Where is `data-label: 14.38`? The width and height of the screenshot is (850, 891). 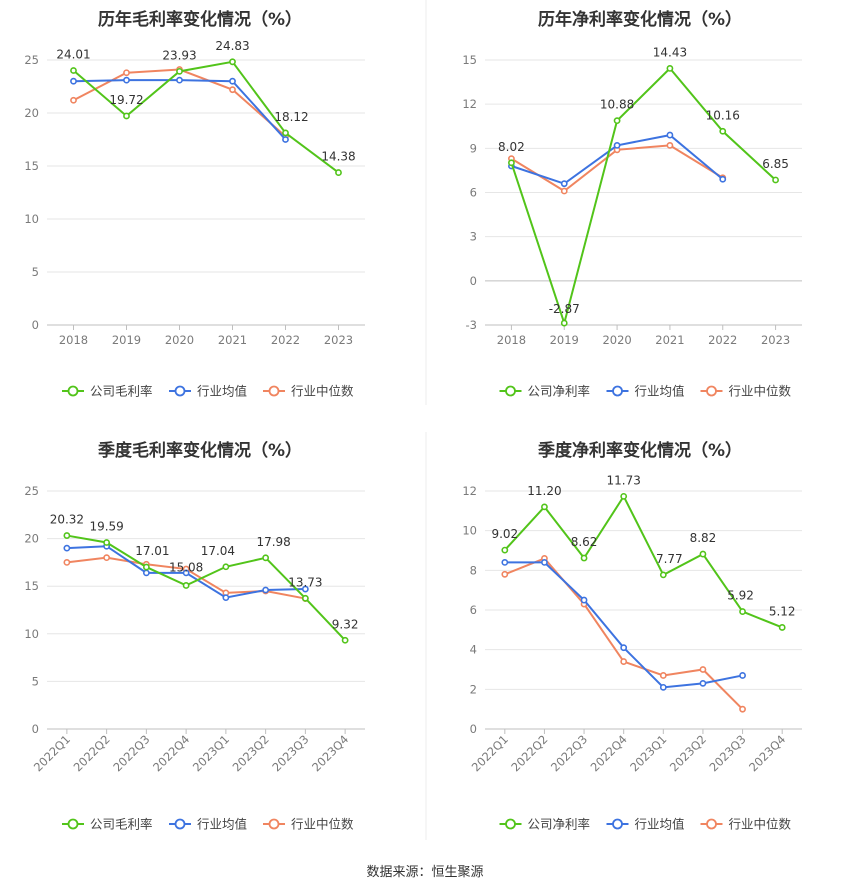
data-label: 14.38 is located at coordinates (338, 157).